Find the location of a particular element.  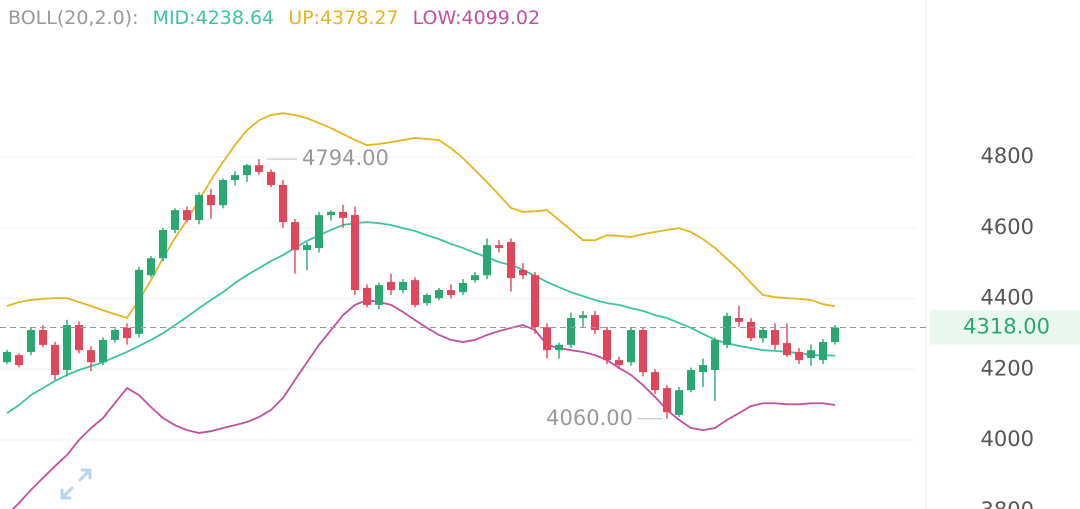

annotation-label: 4794.00 is located at coordinates (345, 158).